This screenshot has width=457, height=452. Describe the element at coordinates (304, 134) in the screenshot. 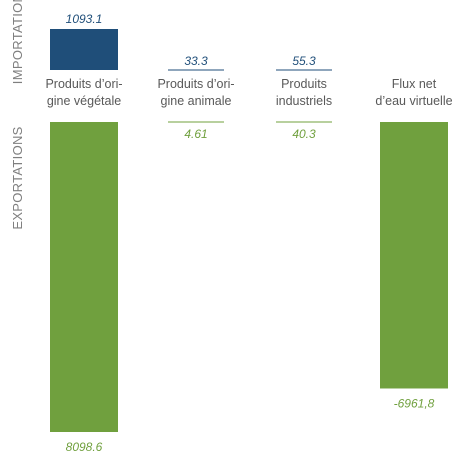

I see `export-value-label-2: 40.3` at that location.